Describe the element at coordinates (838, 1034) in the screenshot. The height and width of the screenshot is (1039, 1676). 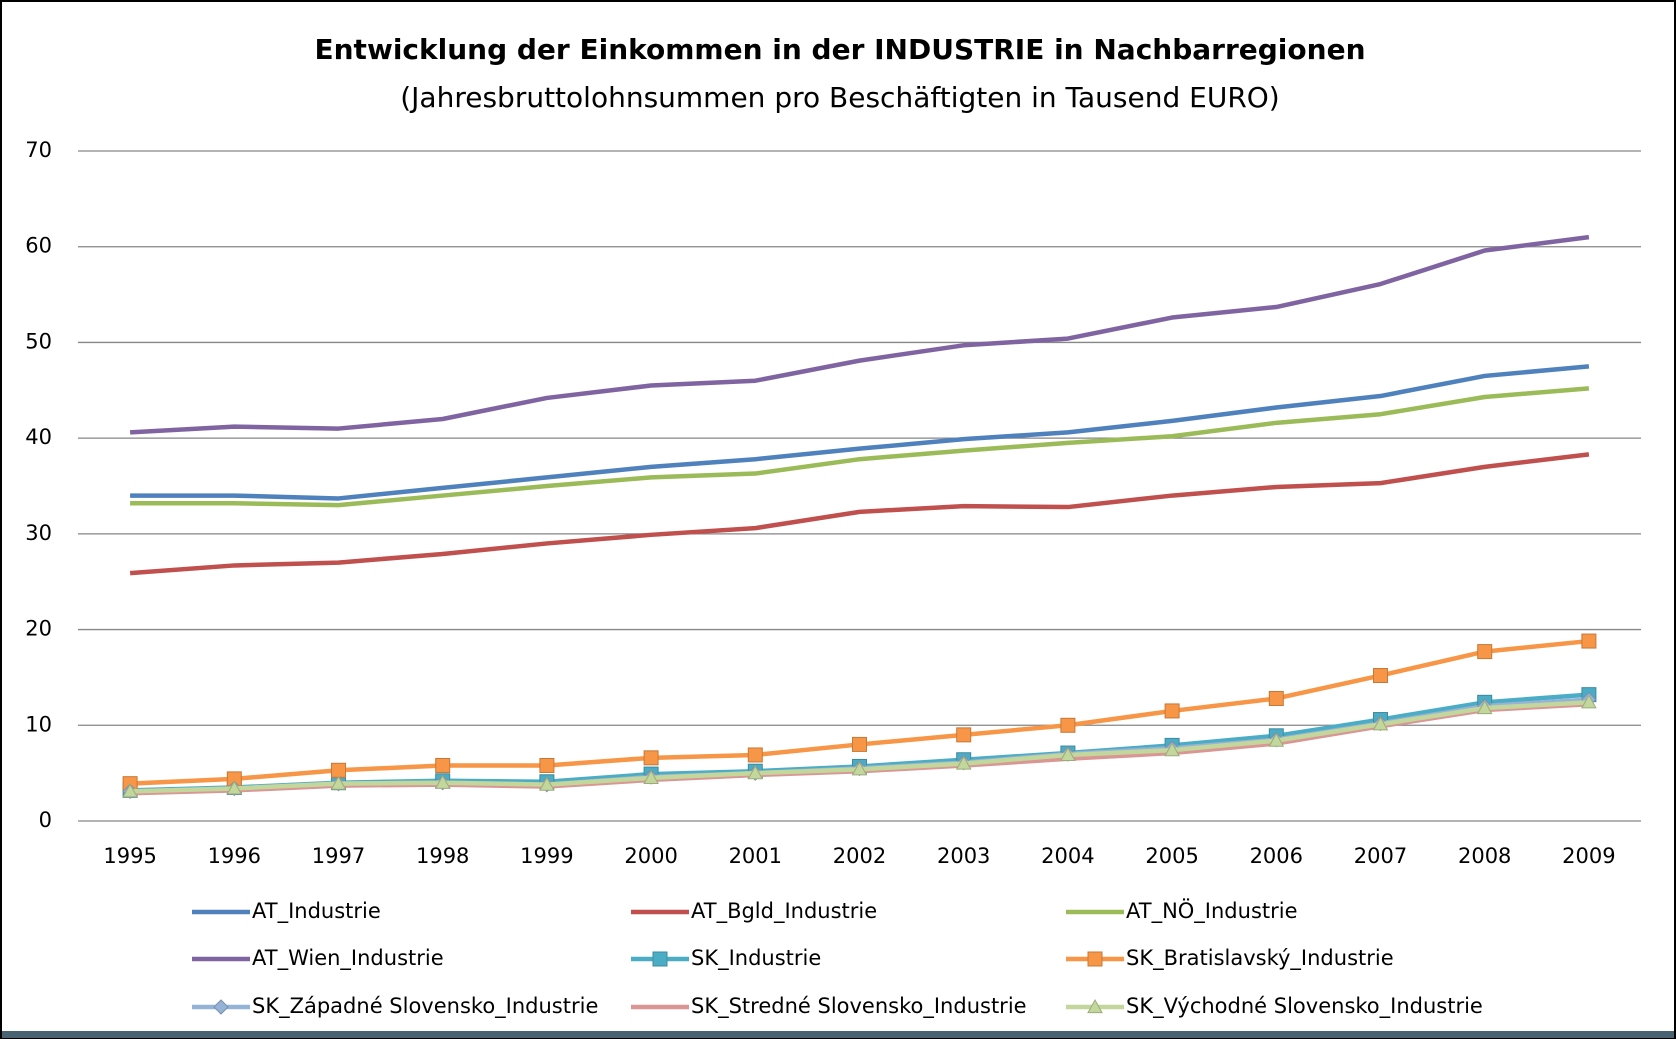
I see `bottom-strip` at that location.